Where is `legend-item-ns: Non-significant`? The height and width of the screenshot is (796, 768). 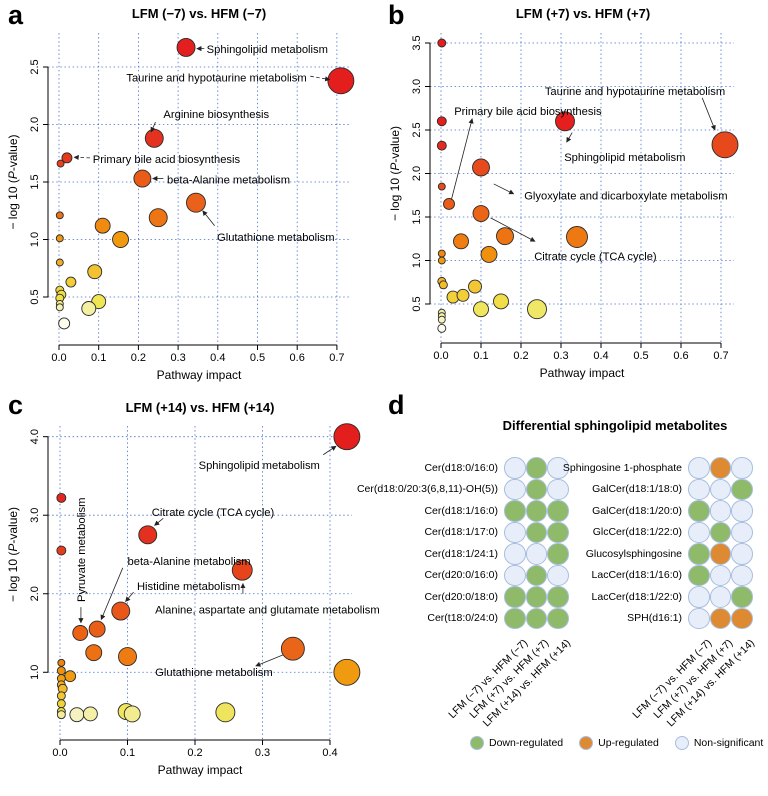
legend-item-ns: Non-significant is located at coordinates (719, 743).